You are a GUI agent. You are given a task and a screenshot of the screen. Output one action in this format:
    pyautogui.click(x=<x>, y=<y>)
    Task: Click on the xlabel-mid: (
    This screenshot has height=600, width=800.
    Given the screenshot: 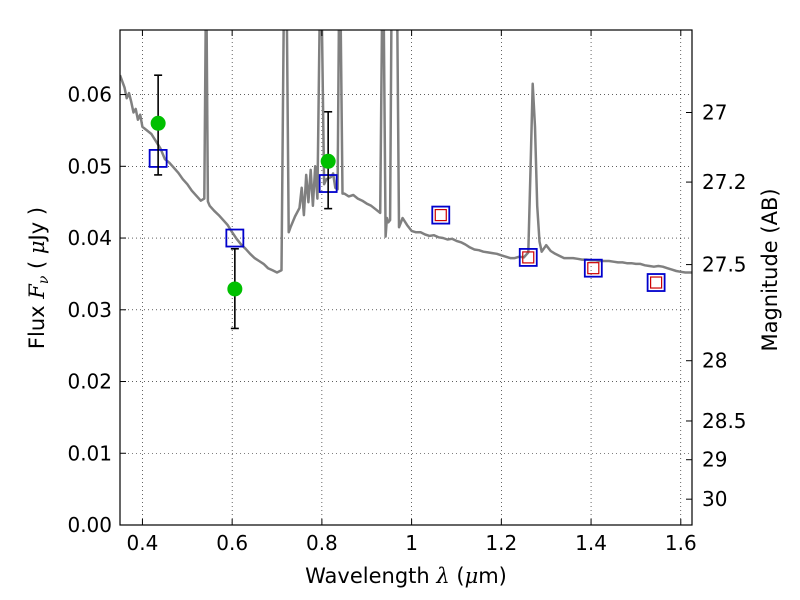 What is the action you would take?
    pyautogui.click(x=457, y=576)
    